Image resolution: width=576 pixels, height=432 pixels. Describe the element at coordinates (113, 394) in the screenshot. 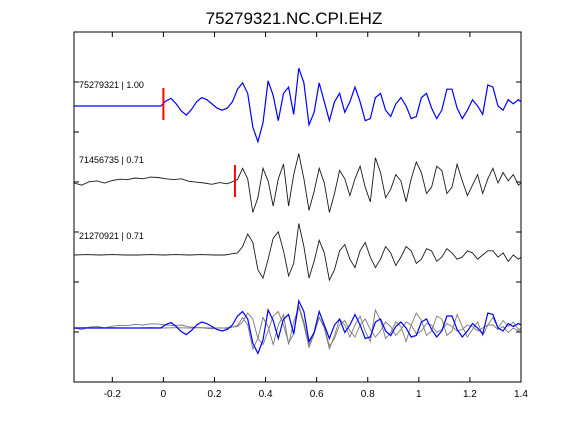

I see `x-tick-label: -0.2` at that location.